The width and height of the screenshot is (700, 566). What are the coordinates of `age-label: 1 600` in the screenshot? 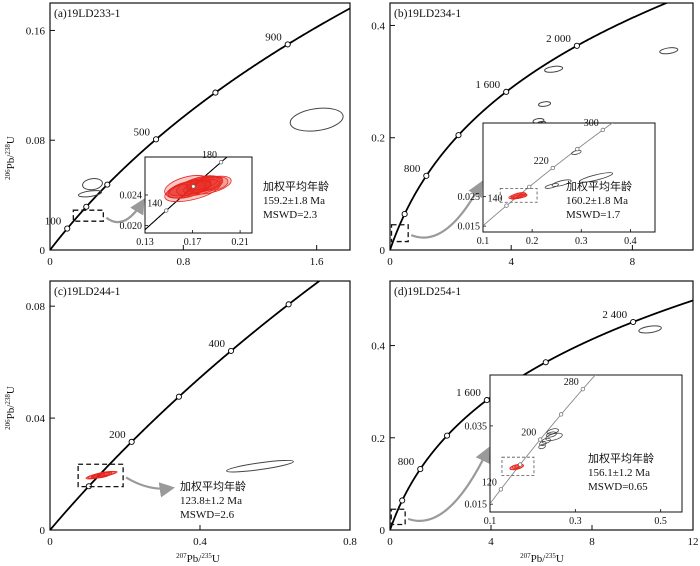 It's located at (468, 393).